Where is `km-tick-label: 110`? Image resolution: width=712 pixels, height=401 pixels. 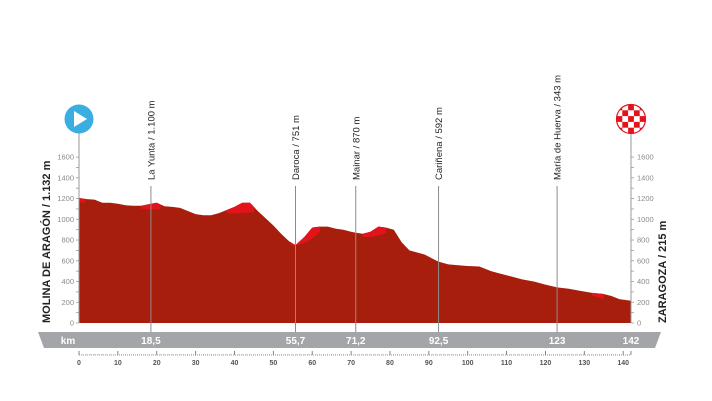
km-tick-label: 110 is located at coordinates (506, 363).